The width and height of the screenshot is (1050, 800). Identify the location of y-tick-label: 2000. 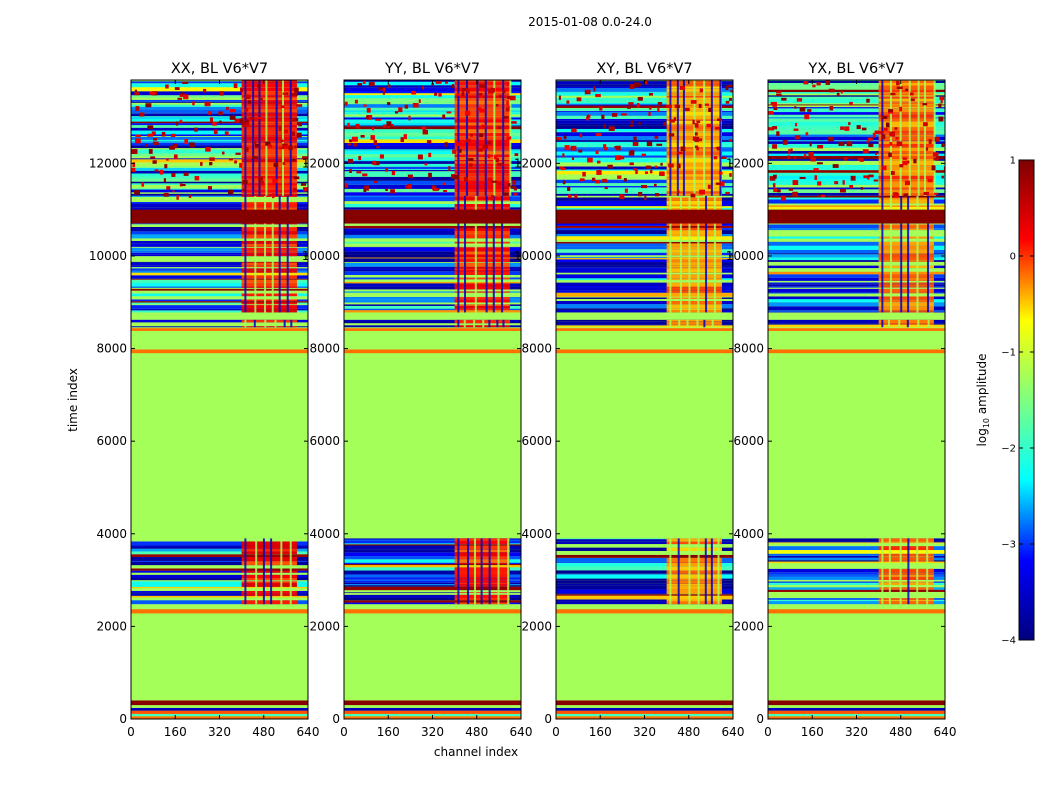
(536, 626).